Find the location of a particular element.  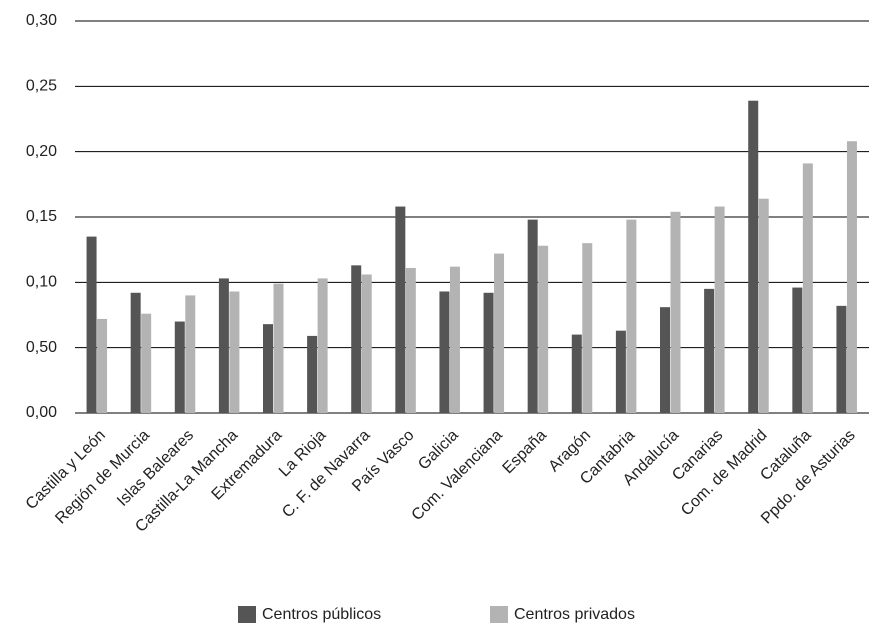

x-tick-label: España is located at coordinates (525, 452).